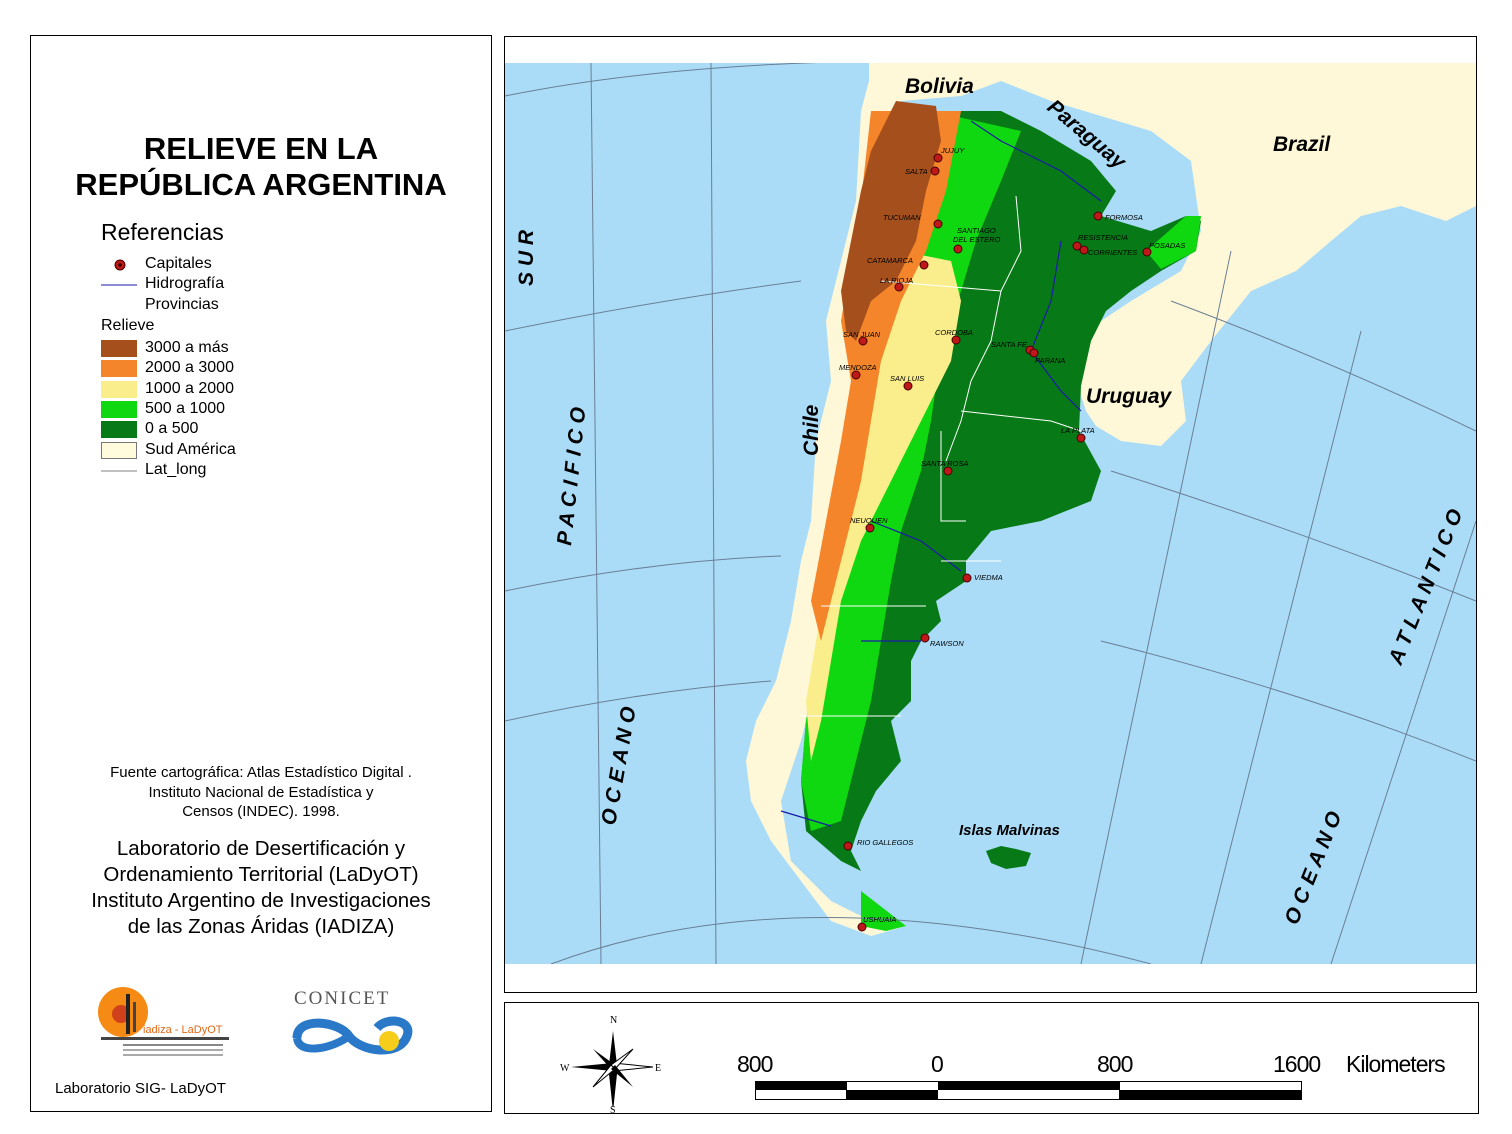 Image resolution: width=1512 pixels, height=1134 pixels. What do you see at coordinates (1396, 1064) in the screenshot?
I see `scale-unit: Kilometers` at bounding box center [1396, 1064].